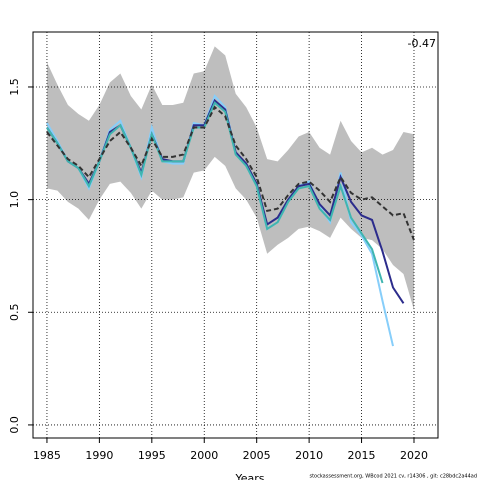  Describe the element at coordinates (14, 425) in the screenshot. I see `y-tick-label: 0.0` at that location.